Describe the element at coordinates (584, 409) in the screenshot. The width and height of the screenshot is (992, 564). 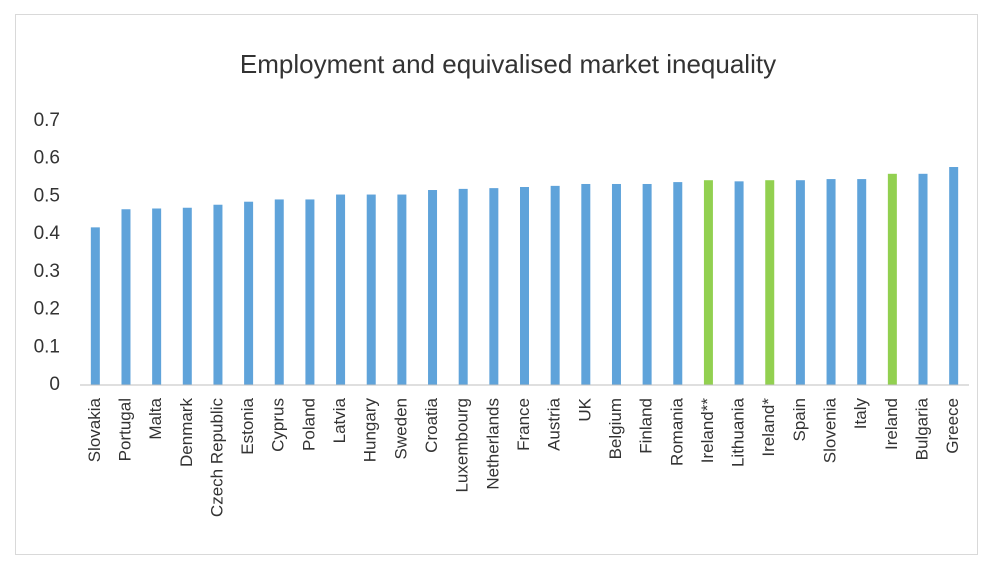
I see `x-tick-label: UK` at that location.